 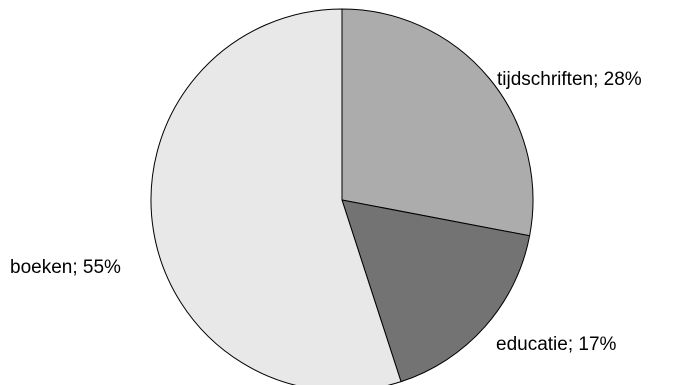 I want to click on slice-label-educatie: educatie; 17%, so click(x=556, y=344).